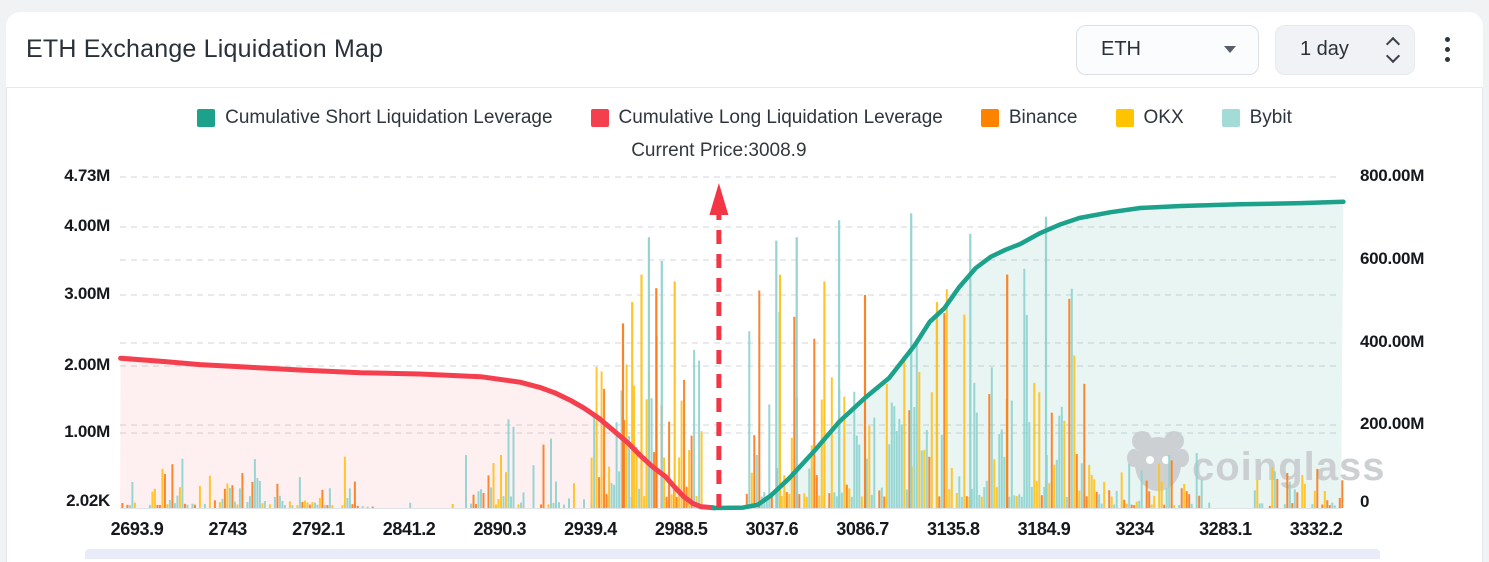 The height and width of the screenshot is (562, 1489). What do you see at coordinates (1044, 529) in the screenshot?
I see `axis-tick-label: 3184.9` at bounding box center [1044, 529].